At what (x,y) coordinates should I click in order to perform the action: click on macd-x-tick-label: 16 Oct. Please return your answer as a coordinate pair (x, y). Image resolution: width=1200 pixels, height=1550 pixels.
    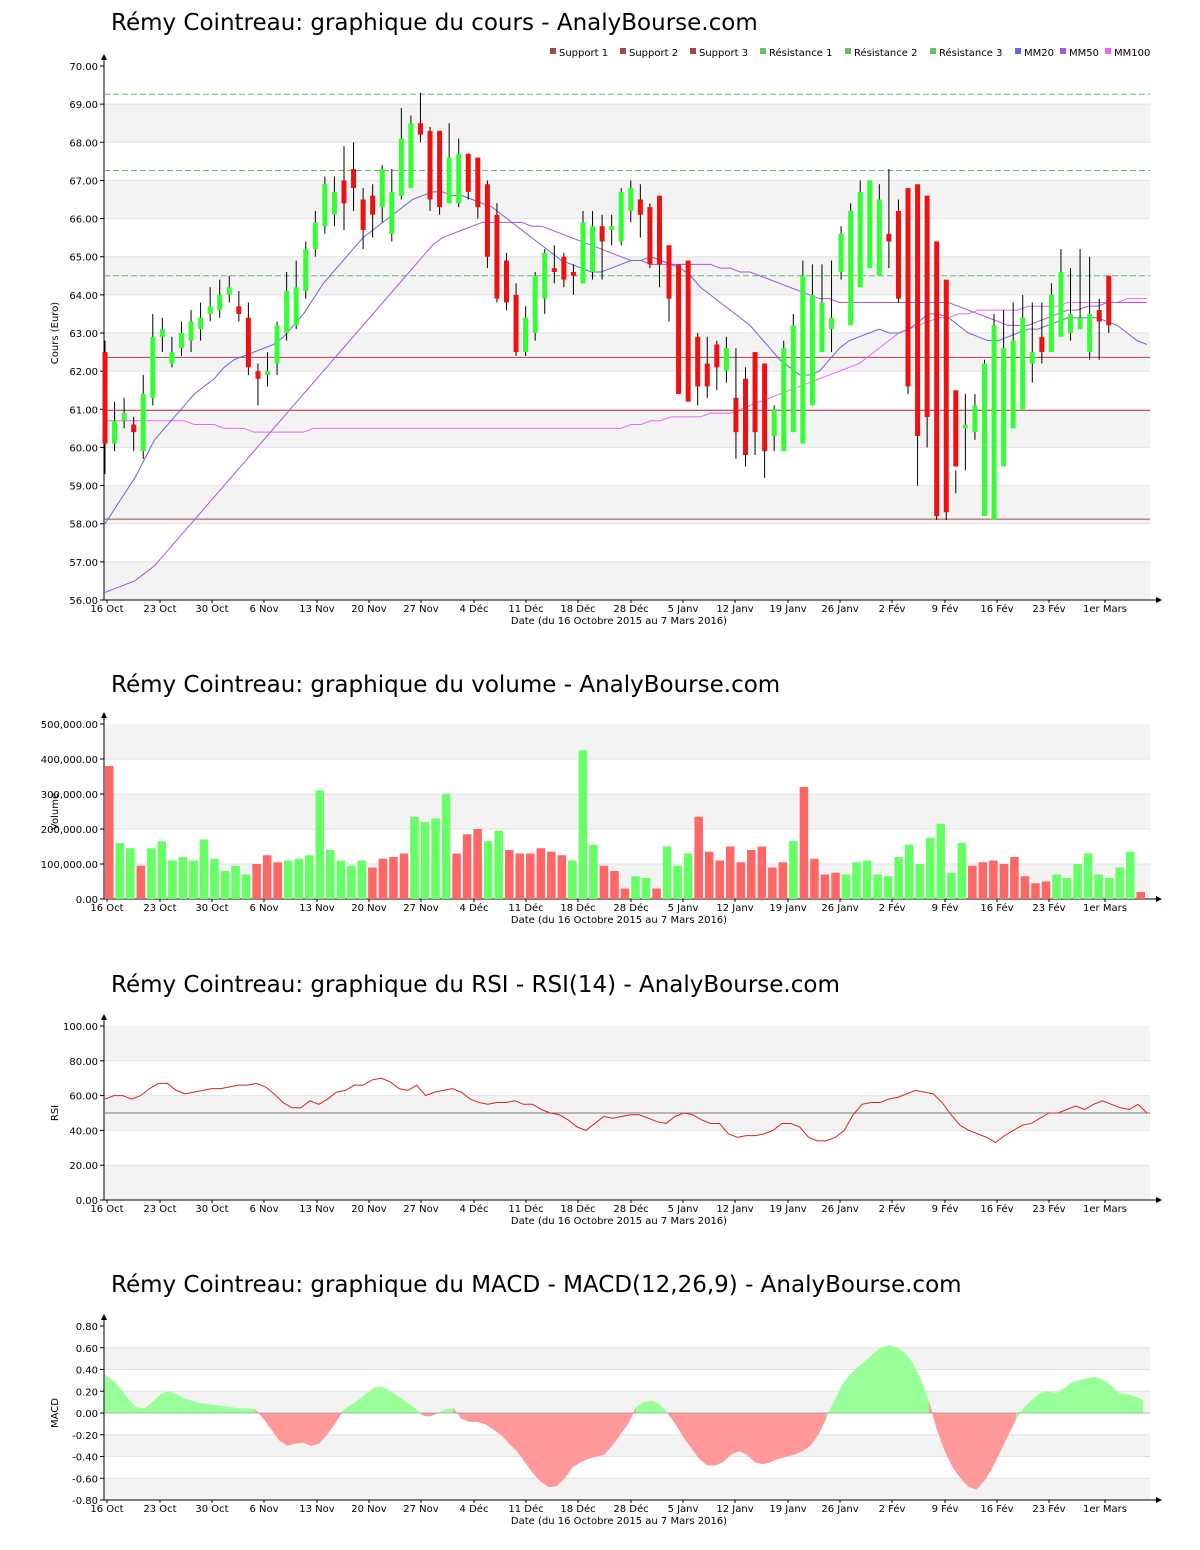
    Looking at the image, I should click on (106, 1509).